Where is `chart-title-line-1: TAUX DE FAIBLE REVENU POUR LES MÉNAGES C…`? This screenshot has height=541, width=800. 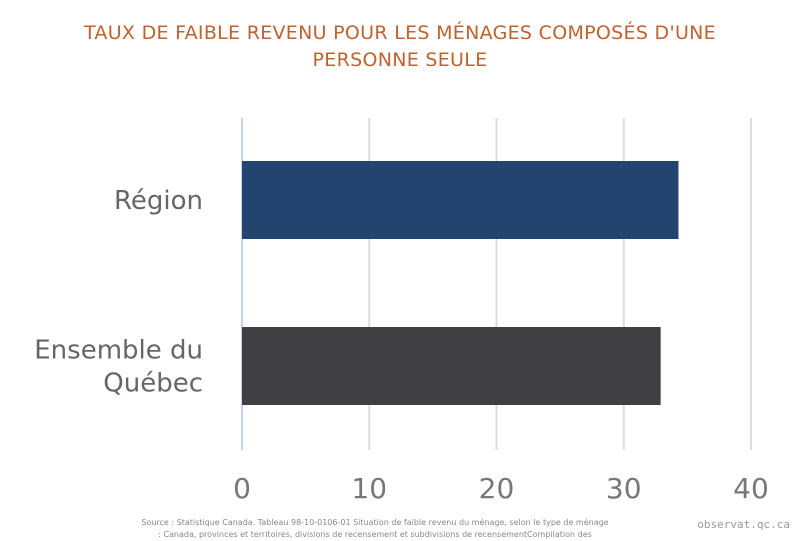 chart-title-line-1: TAUX DE FAIBLE REVENU POUR LES MÉNAGES C… is located at coordinates (399, 33).